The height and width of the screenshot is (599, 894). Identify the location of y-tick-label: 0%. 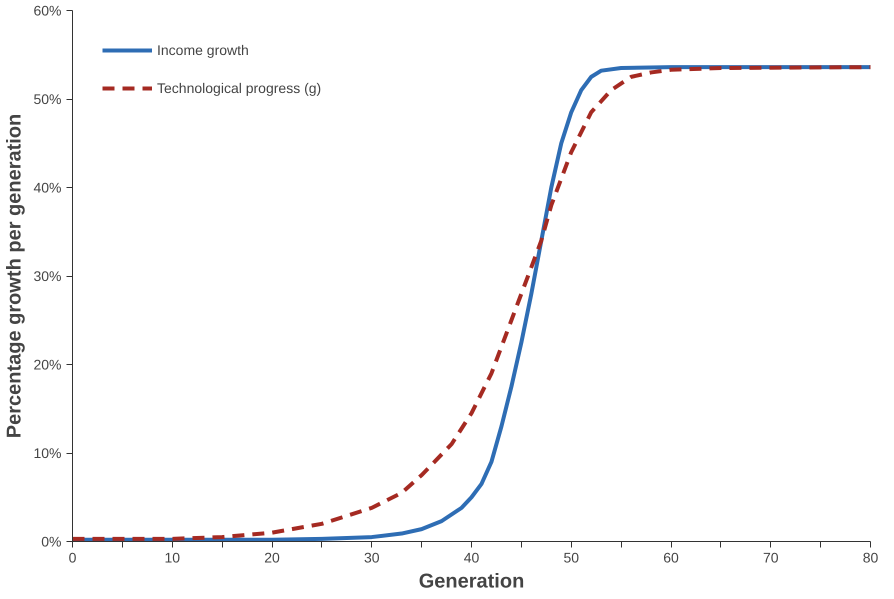
(51, 542).